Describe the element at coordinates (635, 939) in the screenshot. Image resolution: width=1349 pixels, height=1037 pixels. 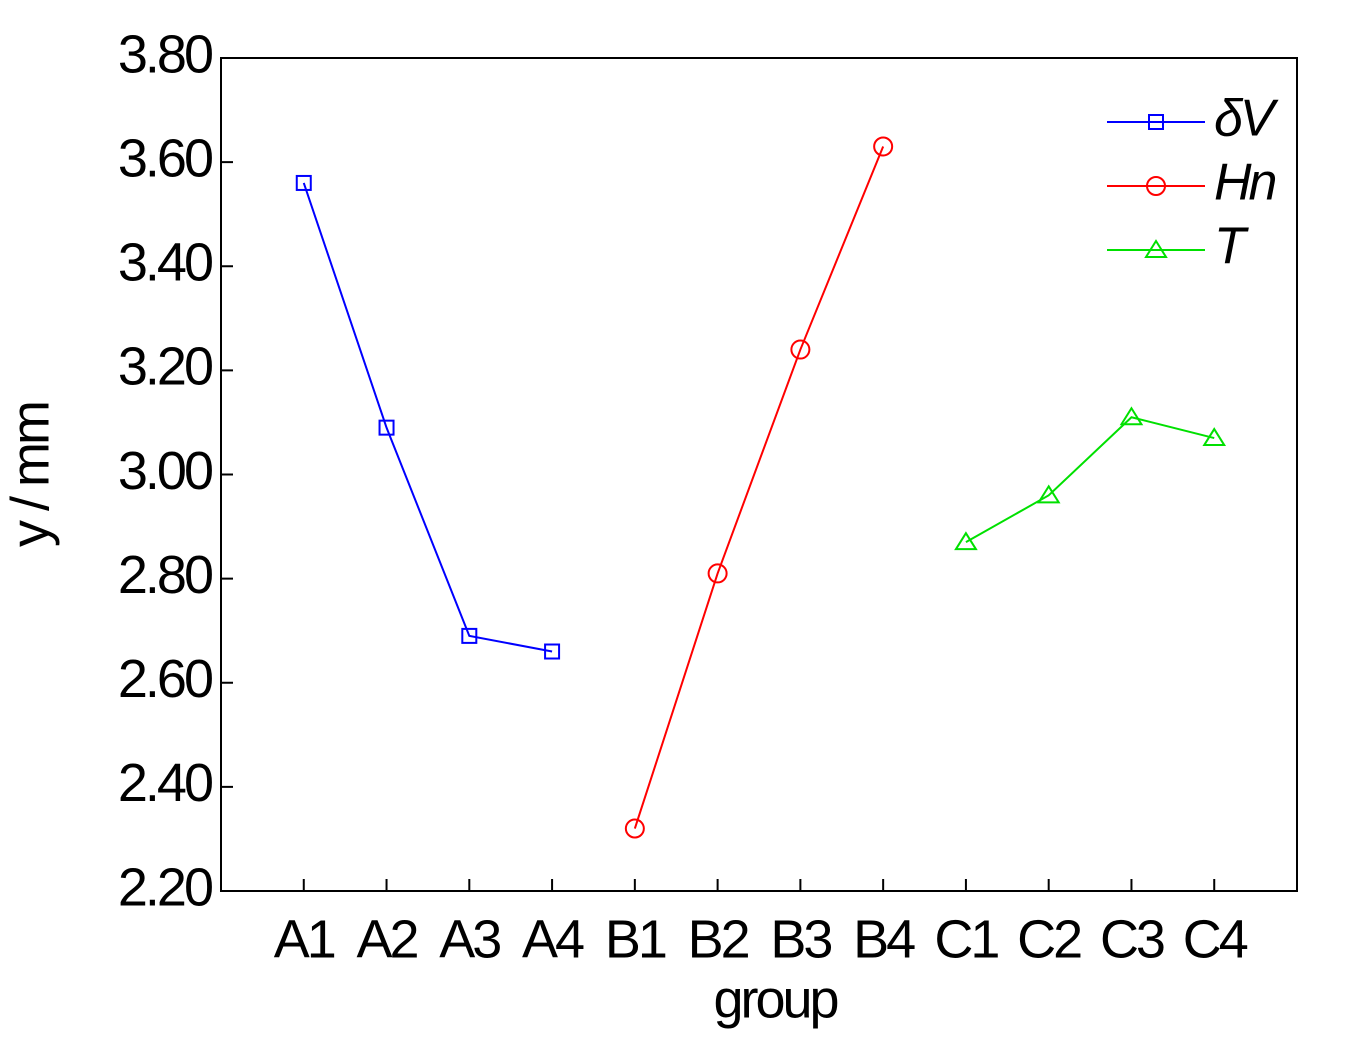
I see `x-tick-label: B1` at that location.